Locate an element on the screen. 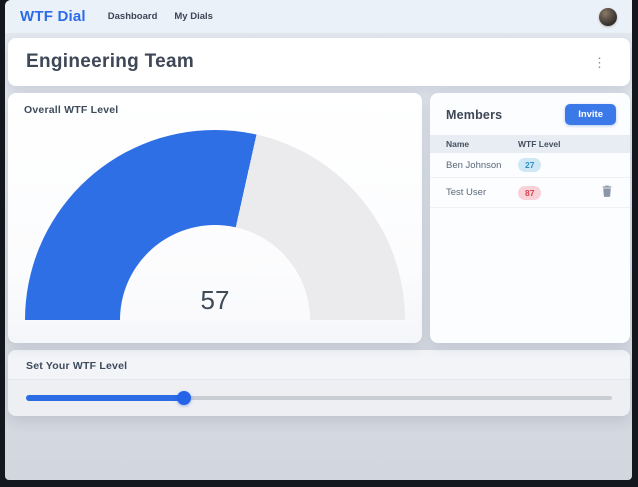  slider-track is located at coordinates (319, 398).